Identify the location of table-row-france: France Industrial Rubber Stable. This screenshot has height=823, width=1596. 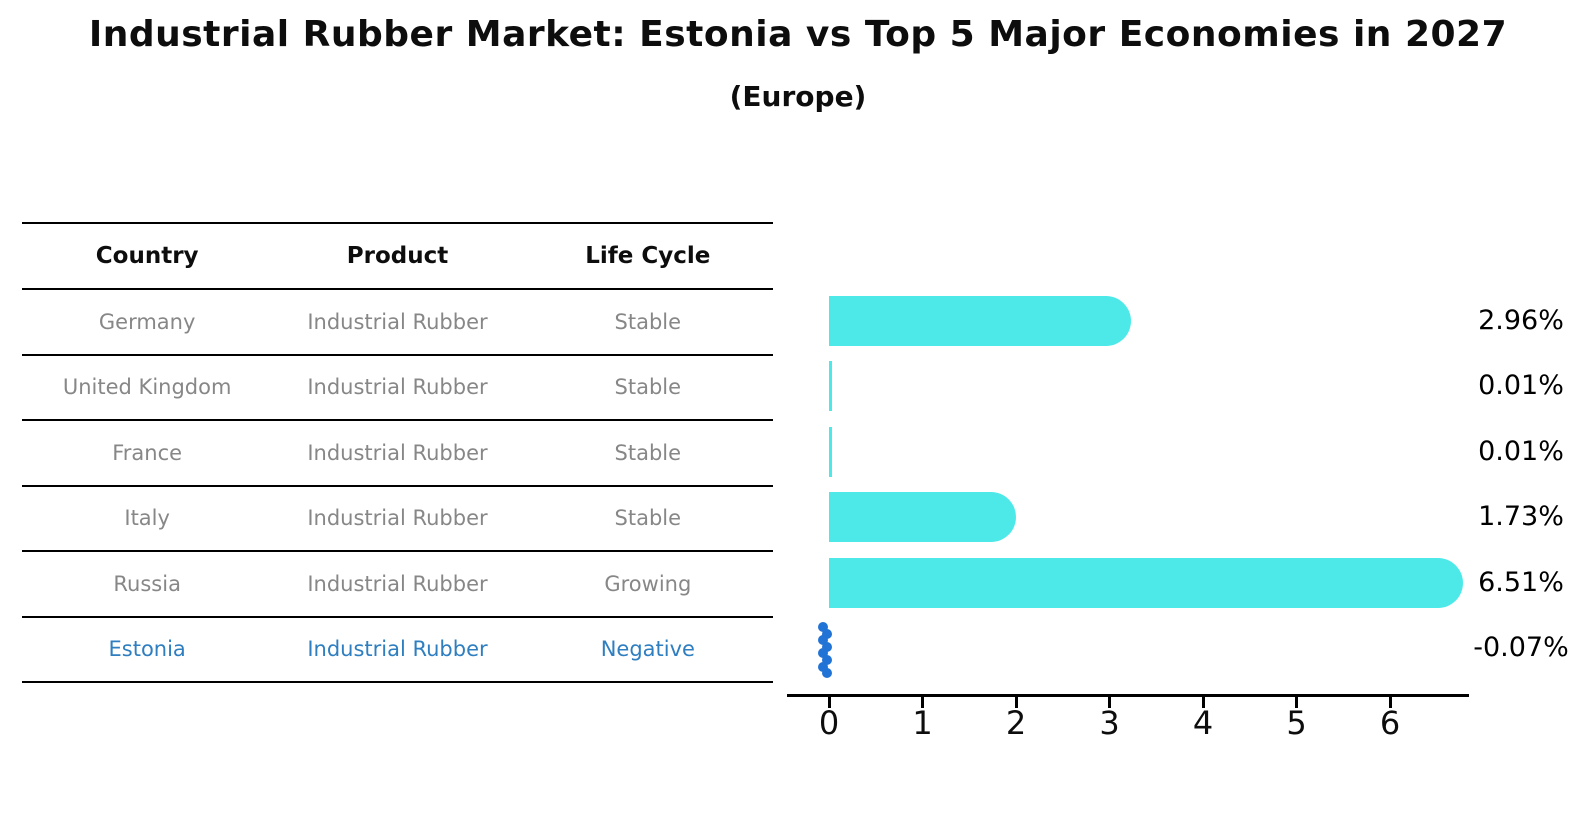
(397, 454).